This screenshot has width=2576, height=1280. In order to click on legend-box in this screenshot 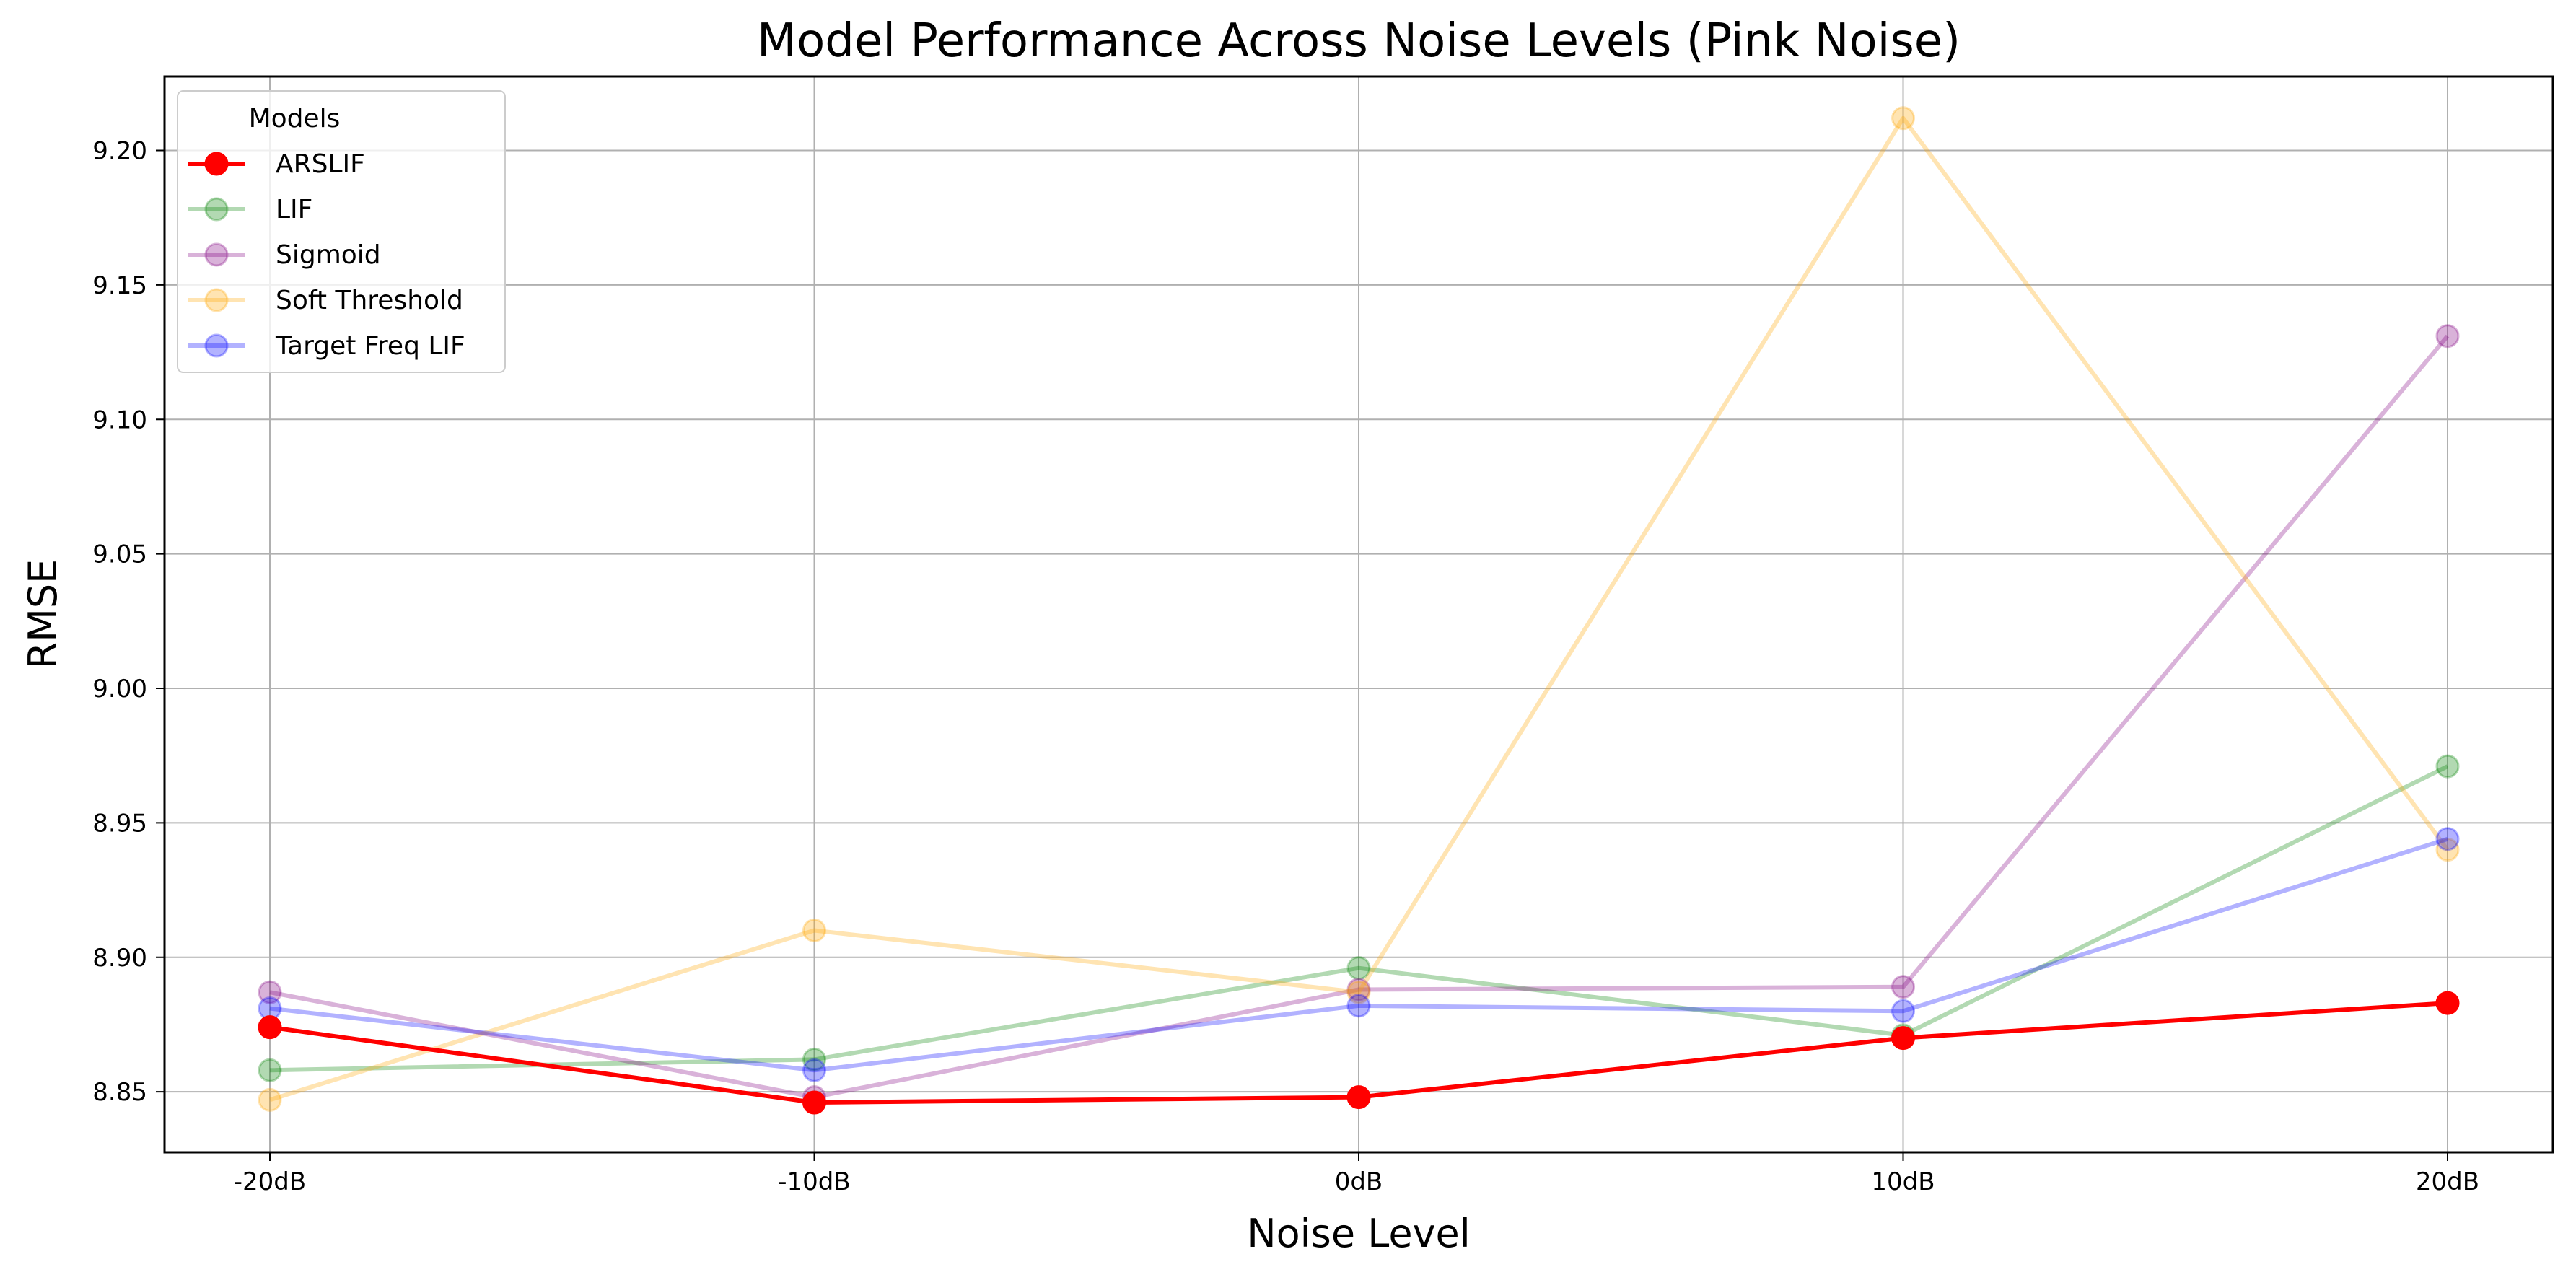, I will do `click(341, 231)`.